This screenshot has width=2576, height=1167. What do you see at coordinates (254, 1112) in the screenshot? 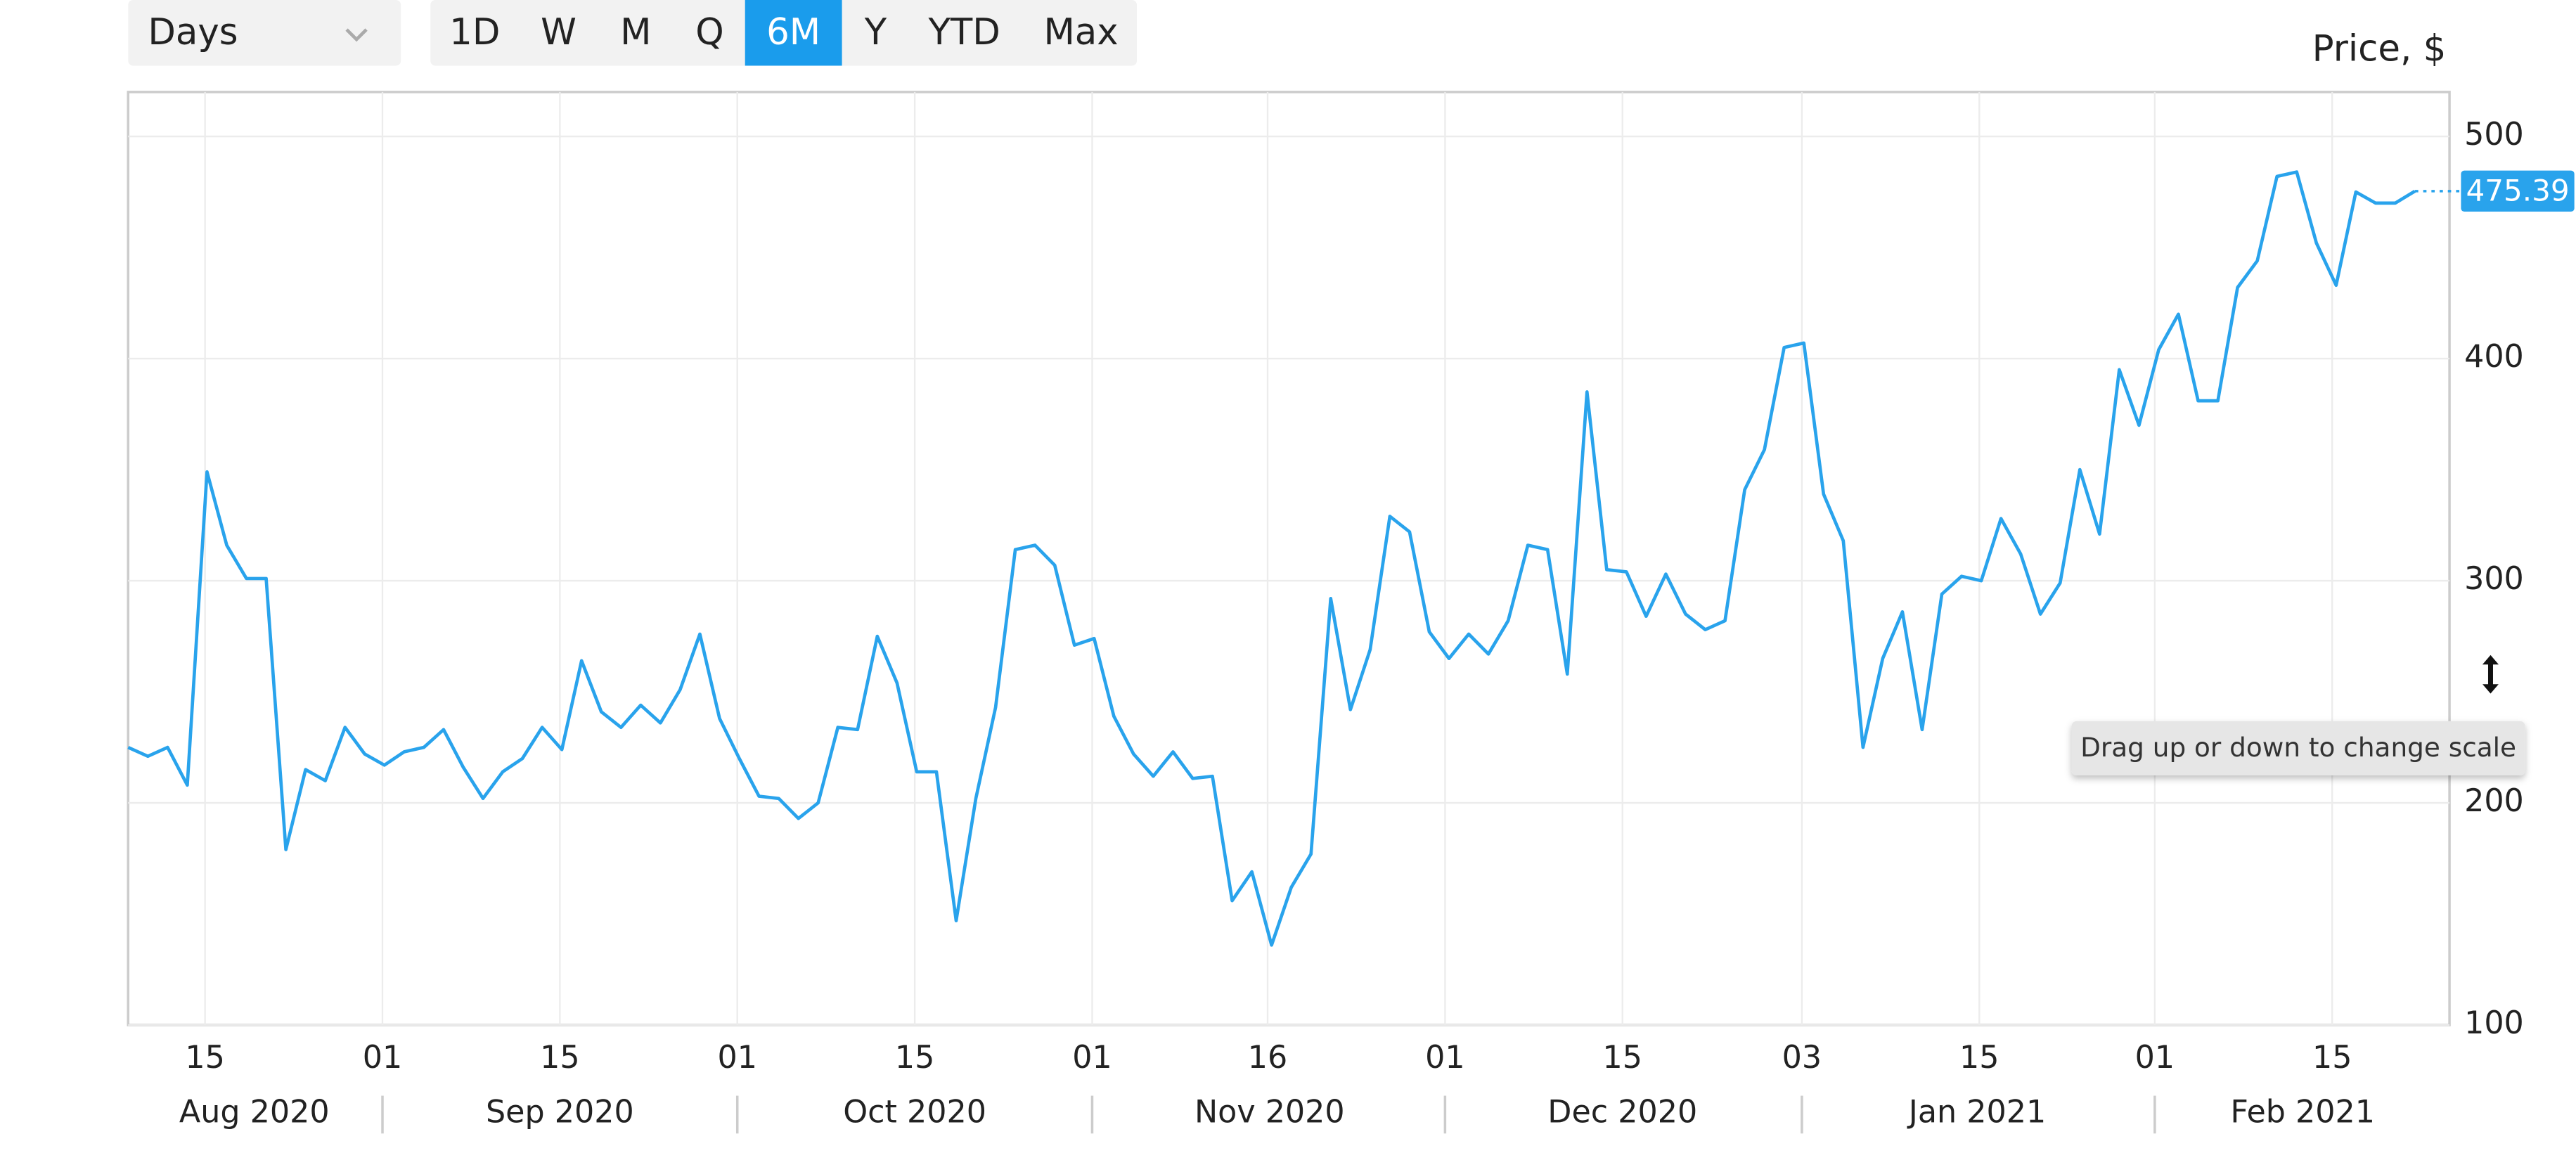
I see `month-label: Aug 2020` at bounding box center [254, 1112].